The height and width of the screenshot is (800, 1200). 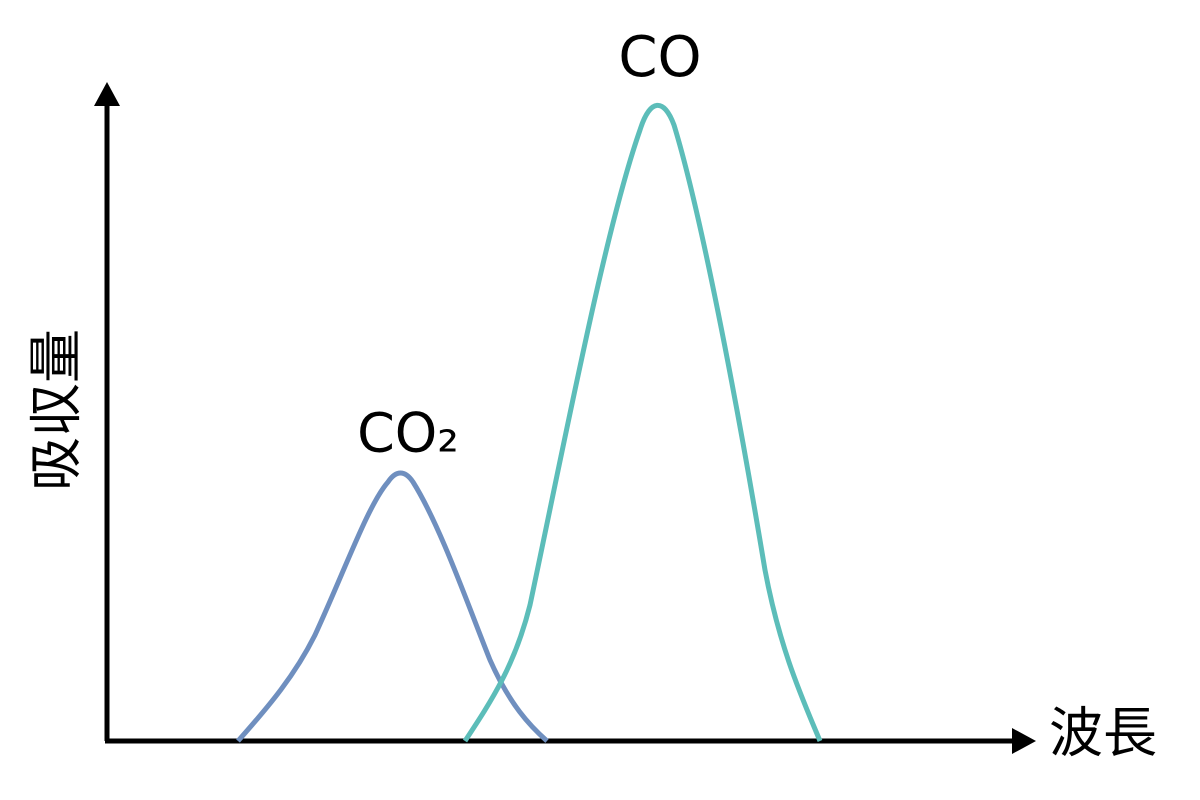 What do you see at coordinates (408, 433) in the screenshot?
I see `co2-label: CO₂` at bounding box center [408, 433].